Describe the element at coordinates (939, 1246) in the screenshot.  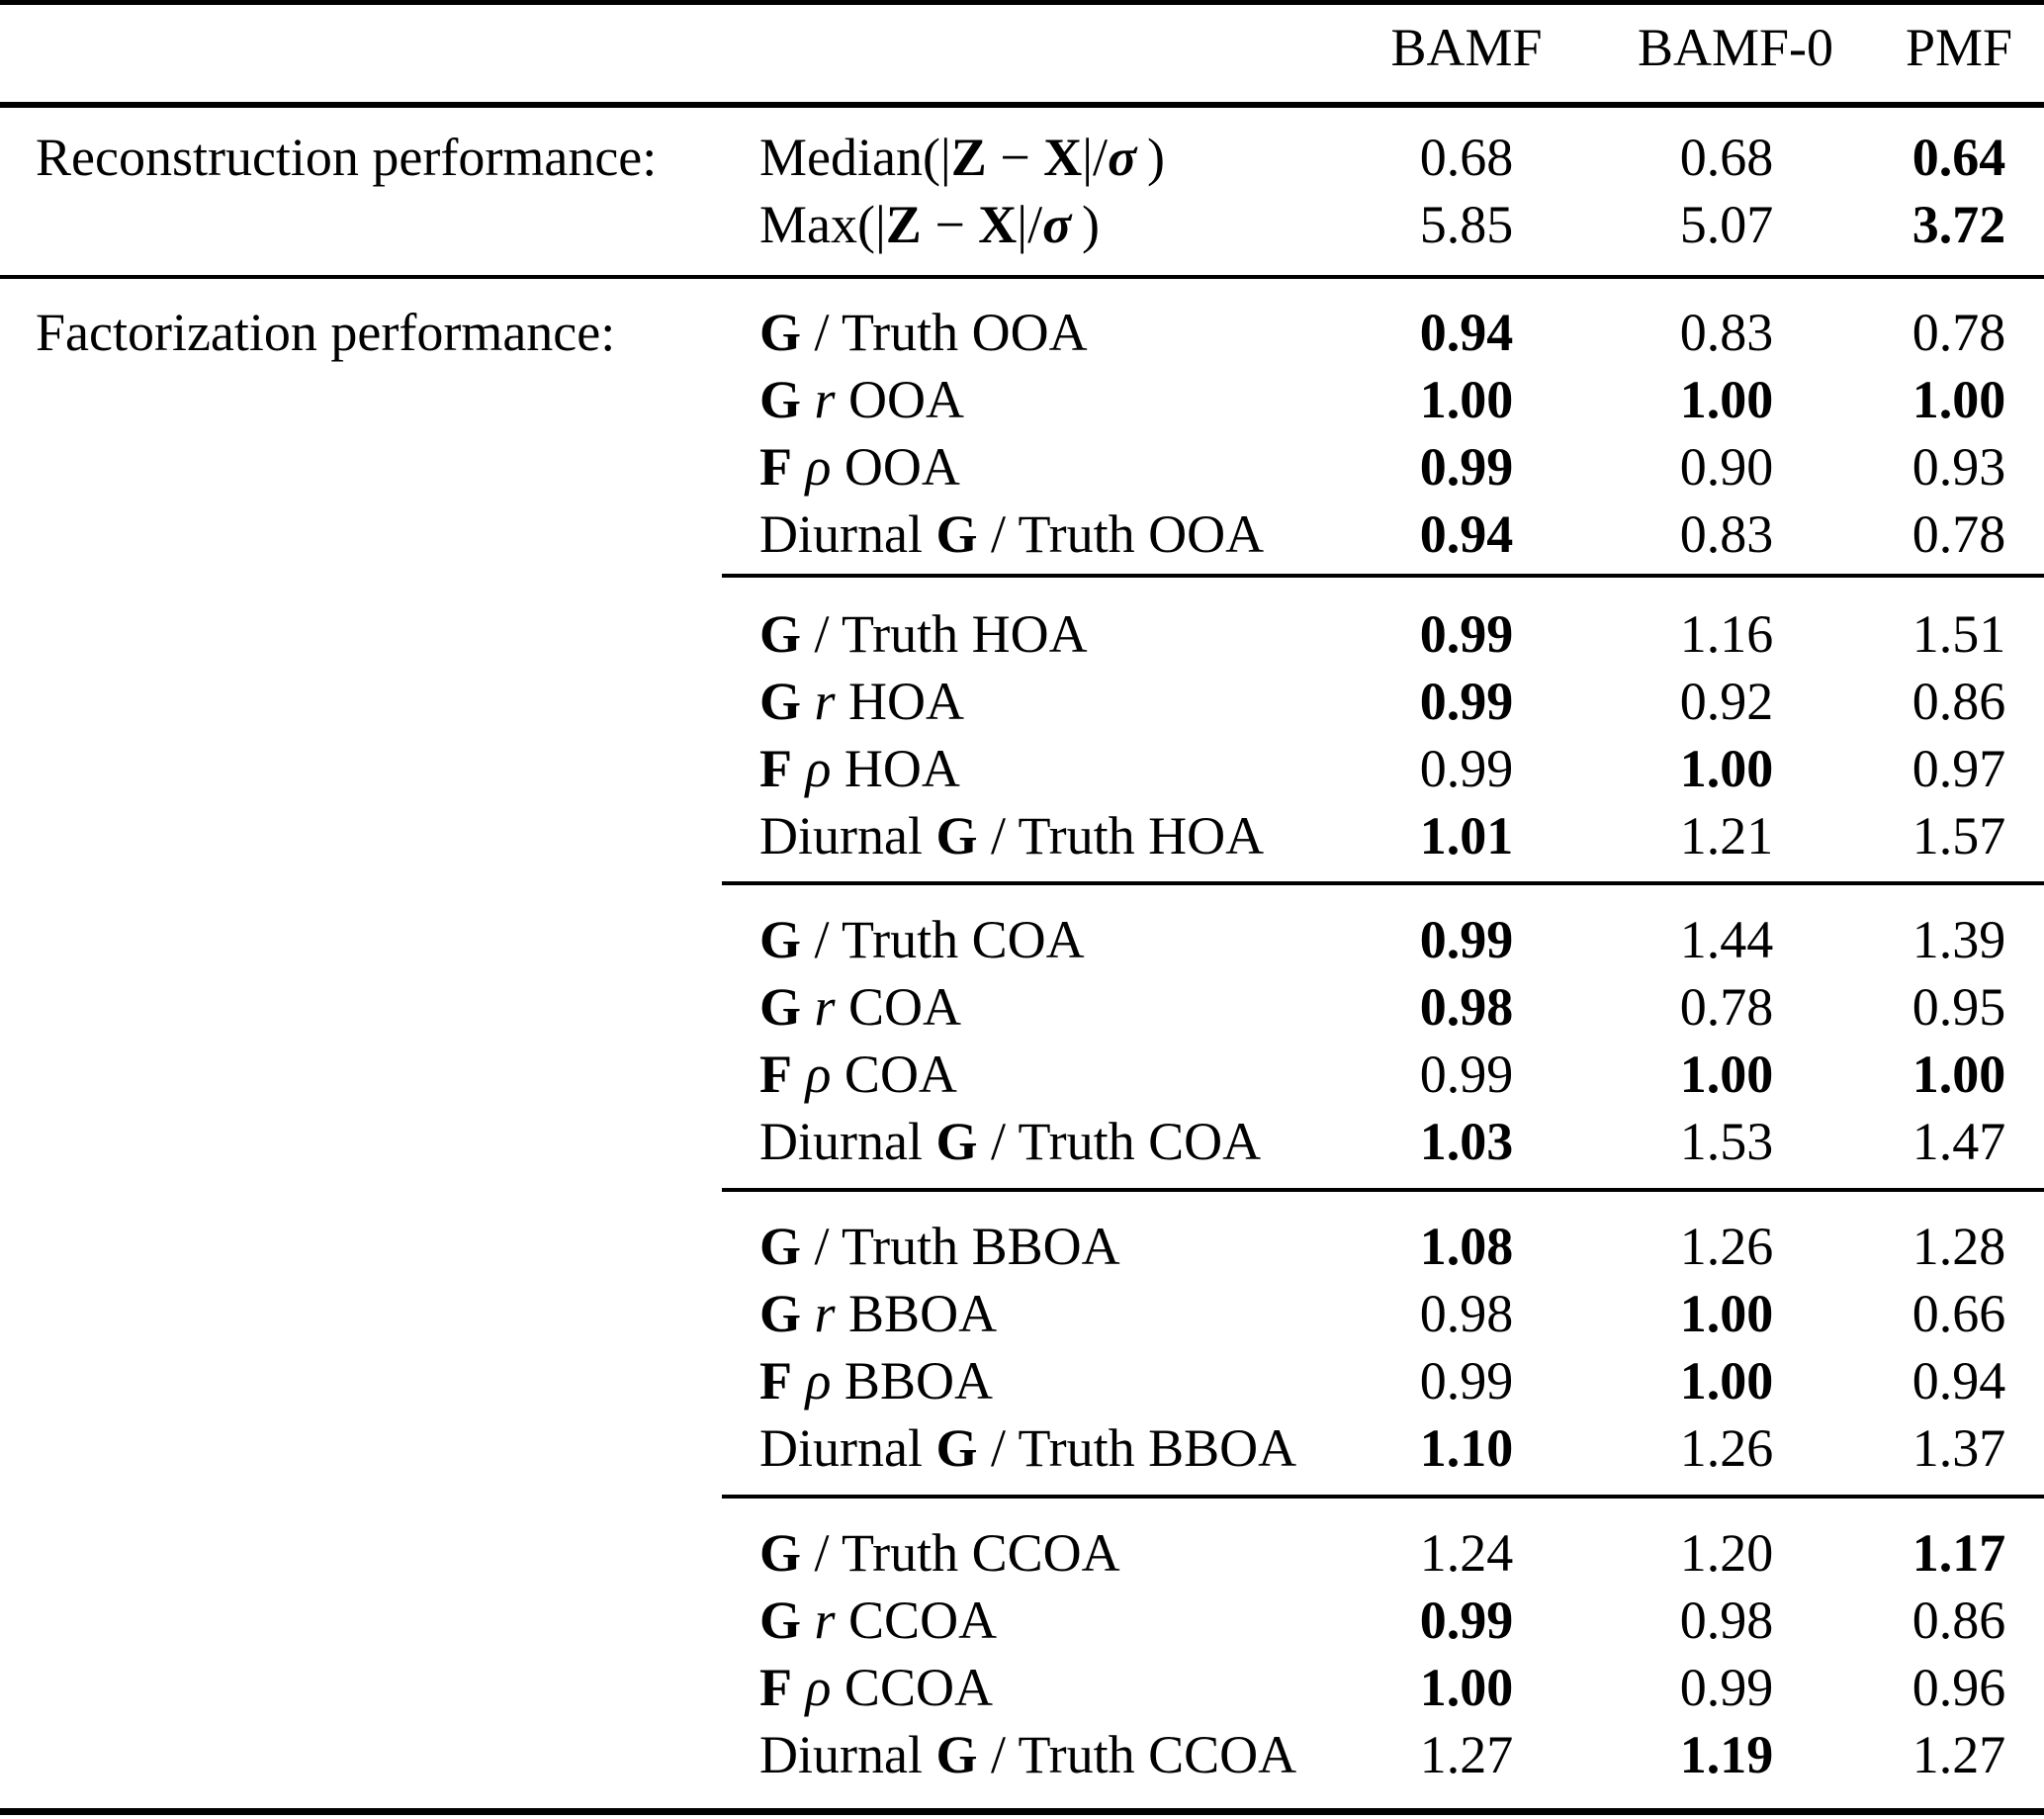
I see `row-label: G / Truth BBOA` at that location.